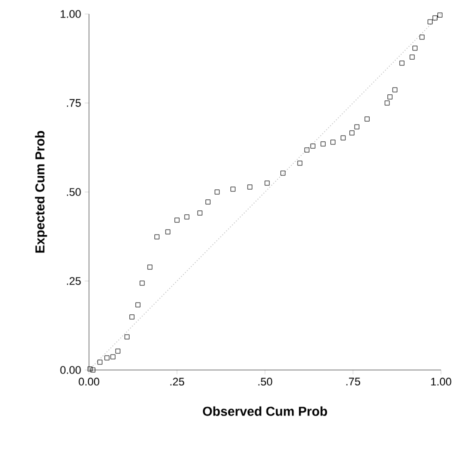 Image resolution: width=463 pixels, height=452 pixels. What do you see at coordinates (89, 382) in the screenshot?
I see `x-tick-label: 0.00` at bounding box center [89, 382].